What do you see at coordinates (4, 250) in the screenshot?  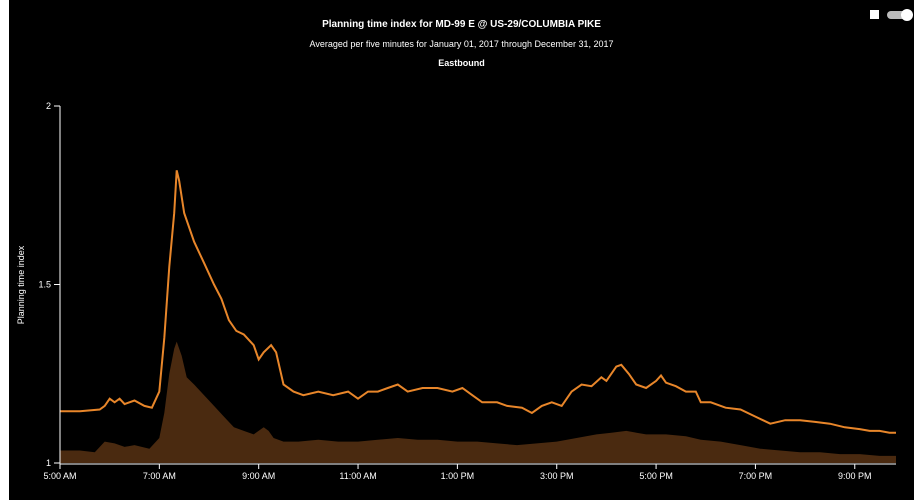 I see `window-left-edge` at bounding box center [4, 250].